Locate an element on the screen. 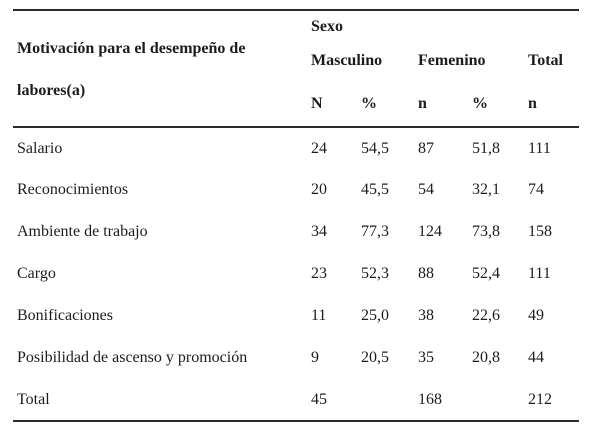 The width and height of the screenshot is (600, 435). cell-value: 45 is located at coordinates (319, 399).